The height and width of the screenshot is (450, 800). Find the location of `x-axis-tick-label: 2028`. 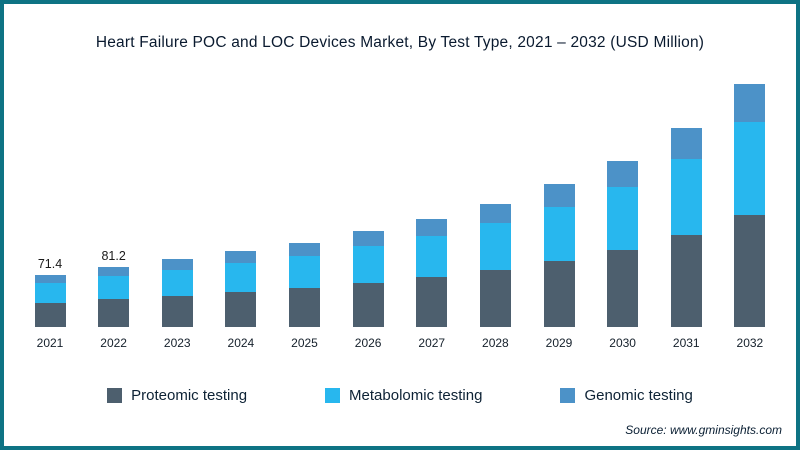

x-axis-tick-label: 2028 is located at coordinates (495, 343).